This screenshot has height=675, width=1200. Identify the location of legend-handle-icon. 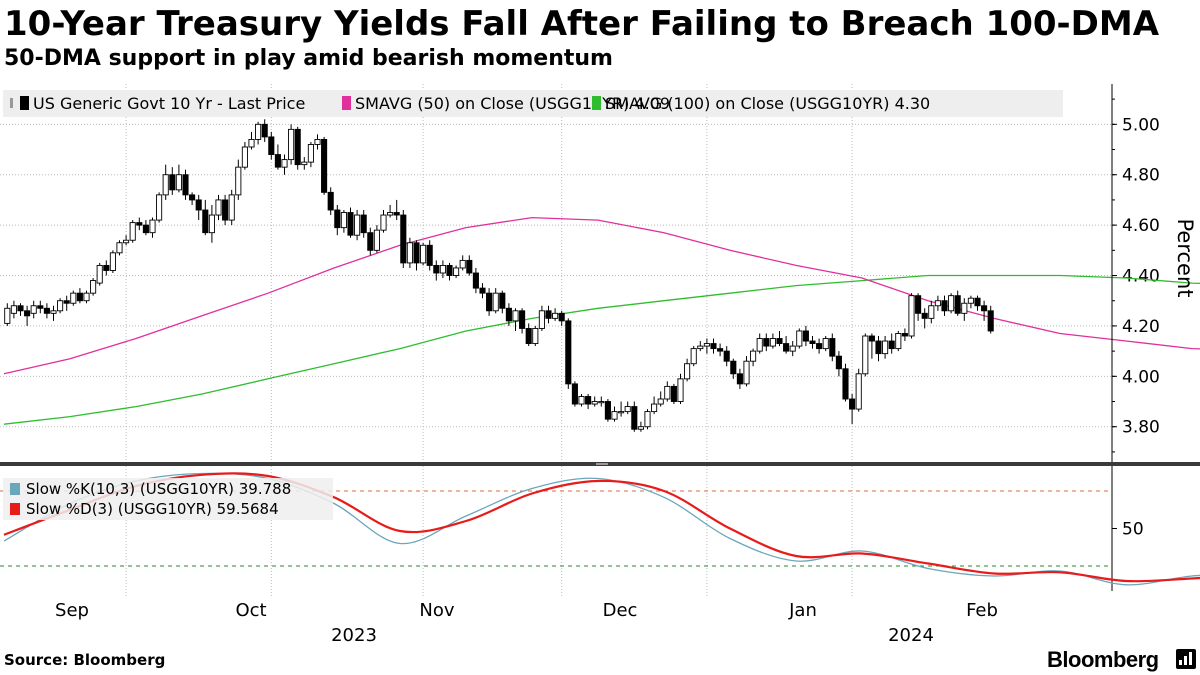
(11, 103).